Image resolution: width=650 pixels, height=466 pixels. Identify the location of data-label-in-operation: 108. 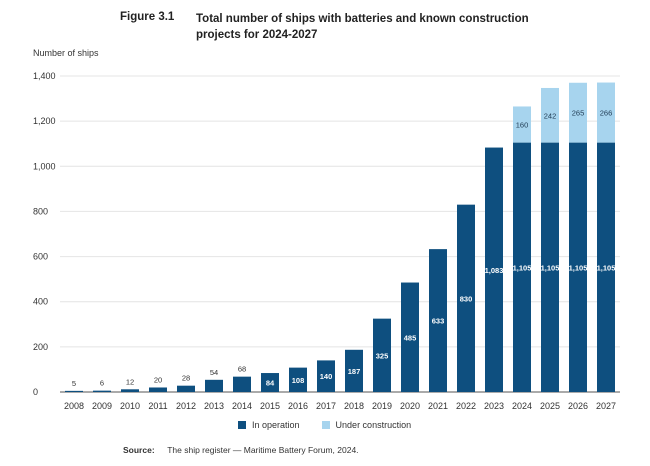
(298, 380).